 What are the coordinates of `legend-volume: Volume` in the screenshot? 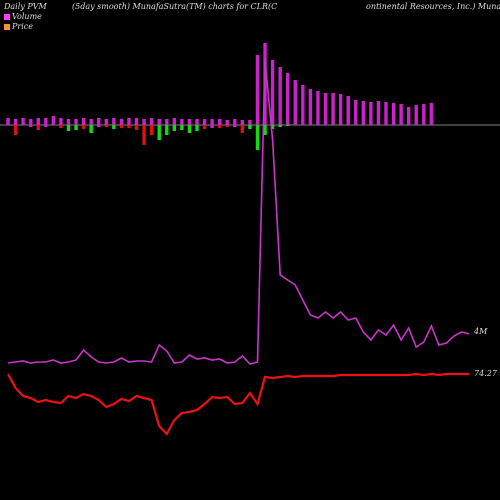 It's located at (23, 16).